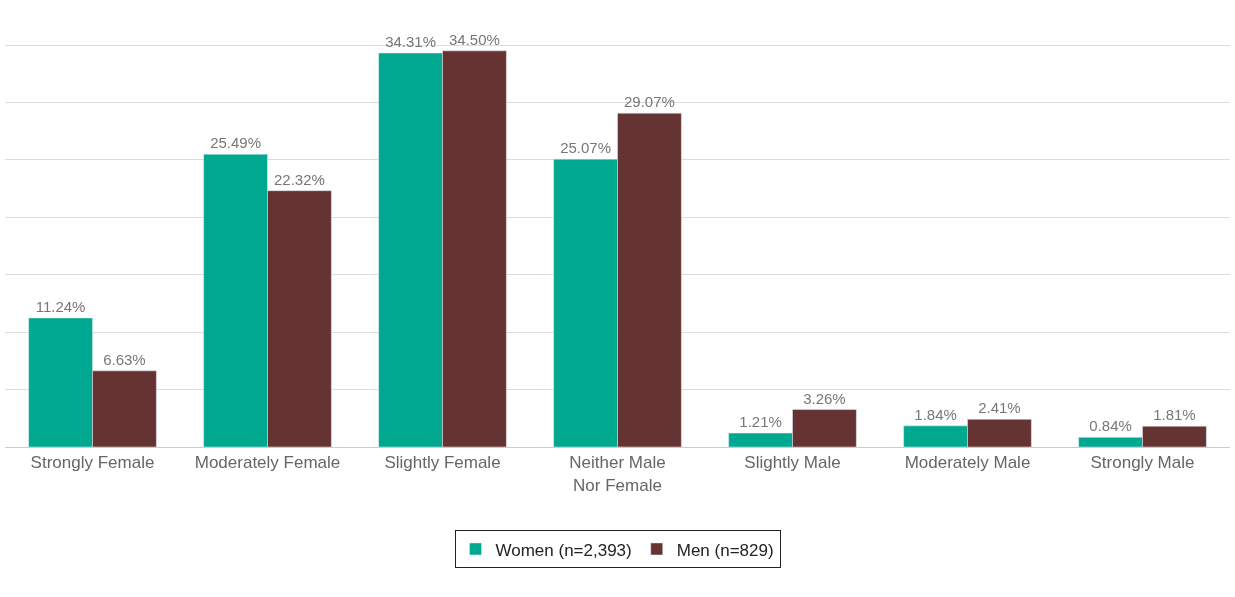  I want to click on data-label: 1.21%, so click(760, 422).